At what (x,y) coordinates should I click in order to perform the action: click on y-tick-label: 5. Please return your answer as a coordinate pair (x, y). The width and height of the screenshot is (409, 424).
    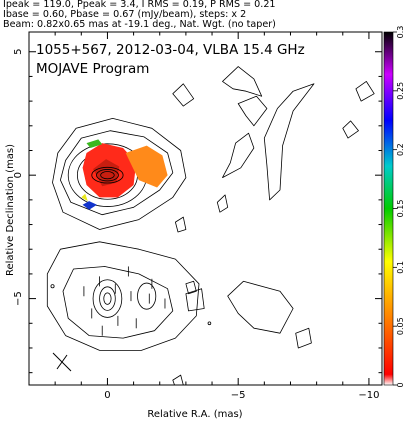
    Looking at the image, I should click on (18, 52).